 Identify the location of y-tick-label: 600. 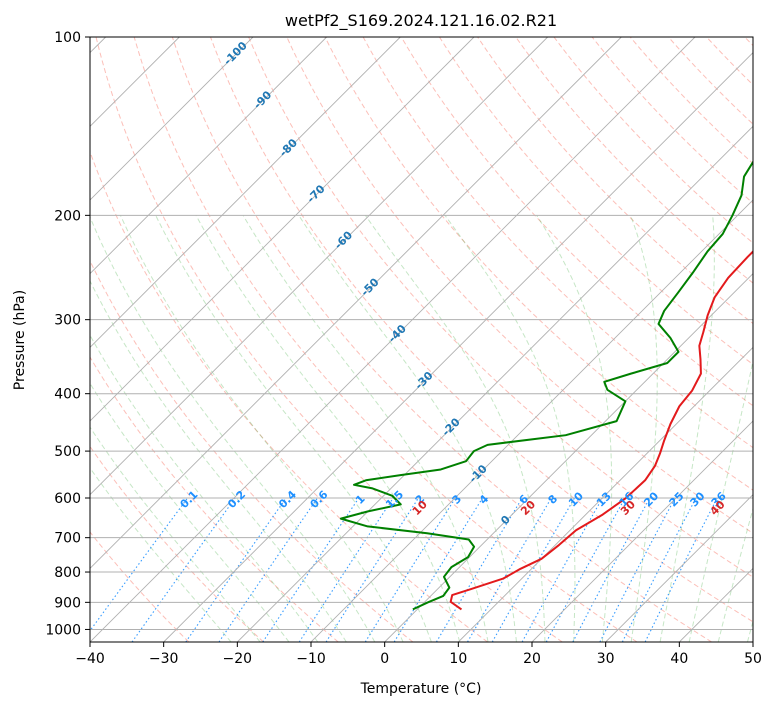
(67, 499).